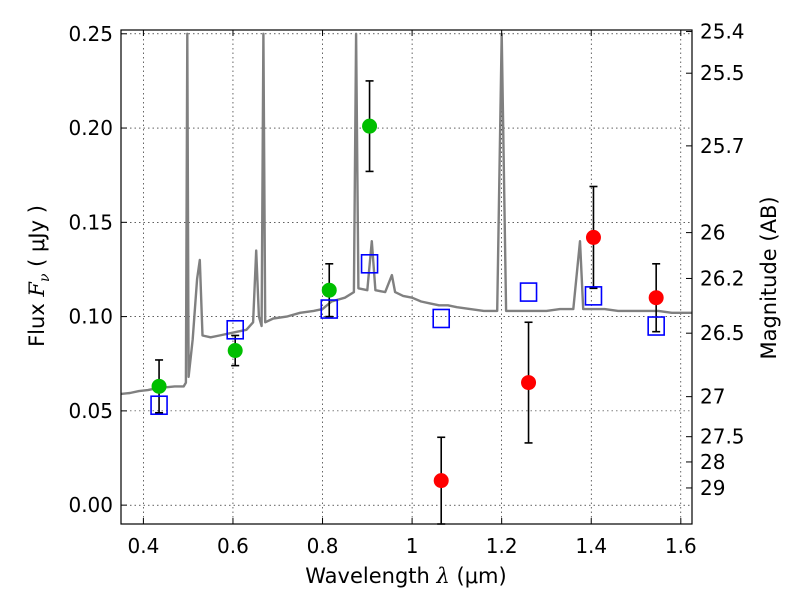 This screenshot has height=600, width=800. I want to click on y-axis-title: Flux Fν ( μJy ), so click(39, 276).